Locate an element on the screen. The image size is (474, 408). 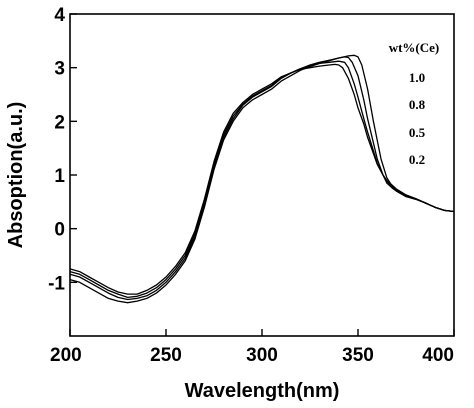
y-tick-label: 3 is located at coordinates (59, 69).